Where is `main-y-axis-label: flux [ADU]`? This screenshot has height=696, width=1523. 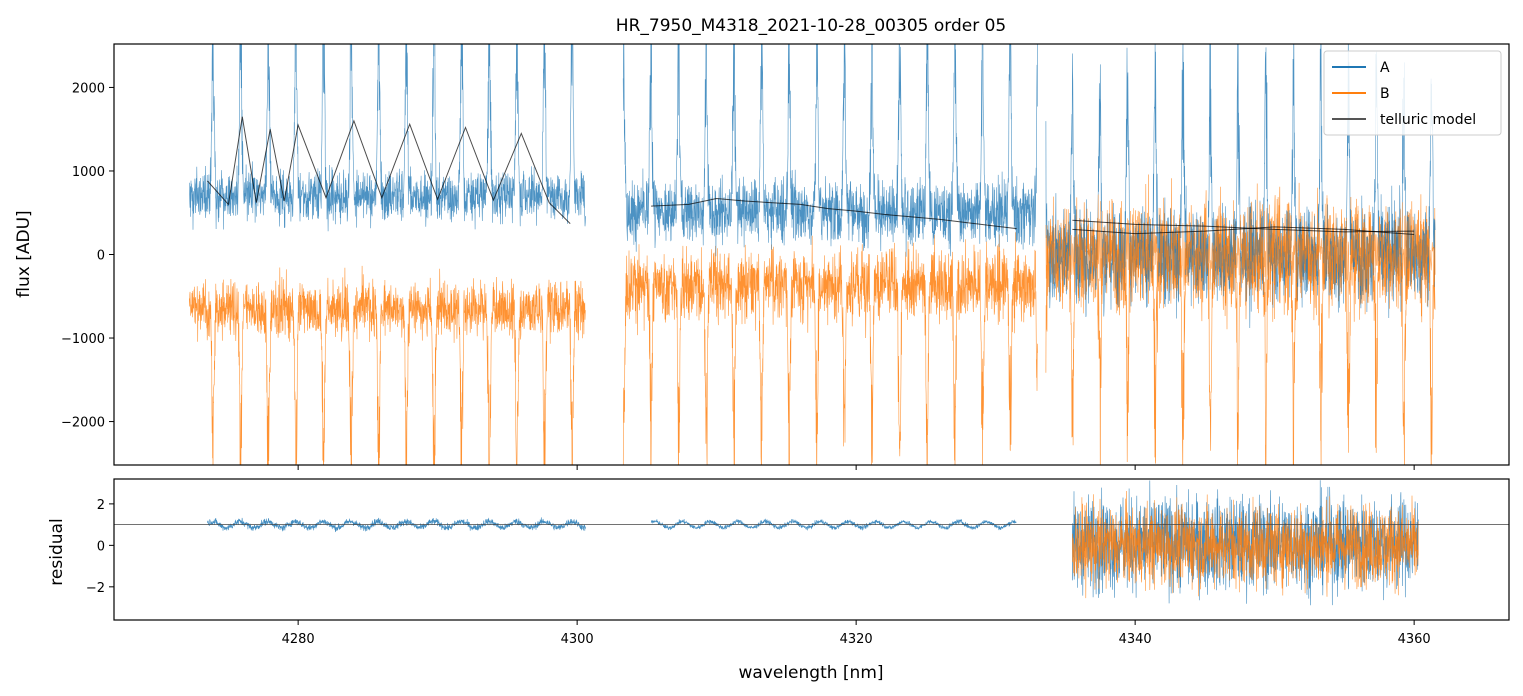 main-y-axis-label: flux [ADU] is located at coordinates (24, 253).